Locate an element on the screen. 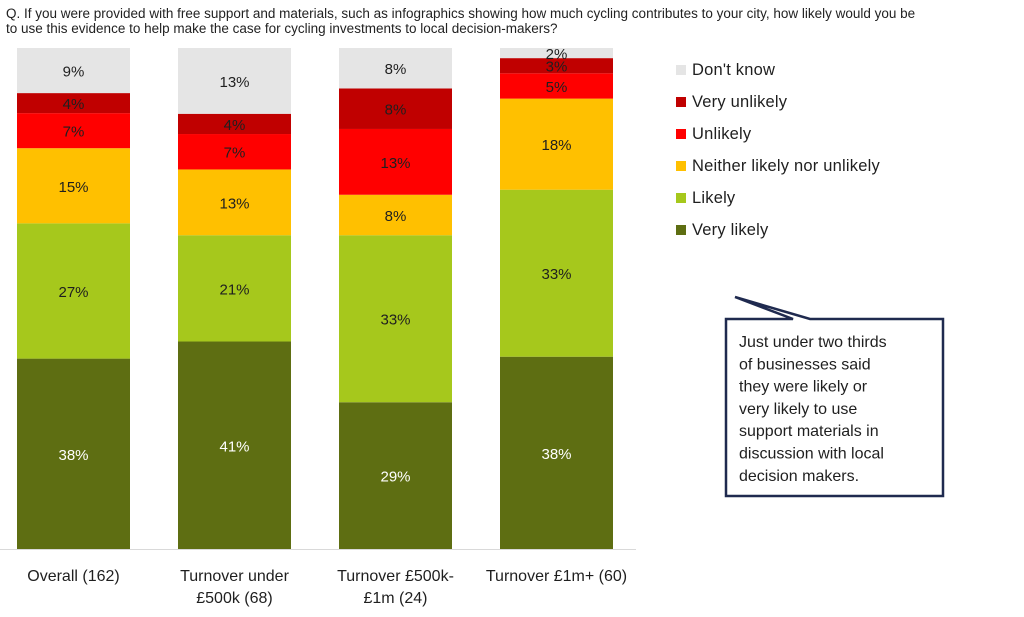  data-label-neither-likely-nor-unlikely-1: 15% is located at coordinates (73, 187).